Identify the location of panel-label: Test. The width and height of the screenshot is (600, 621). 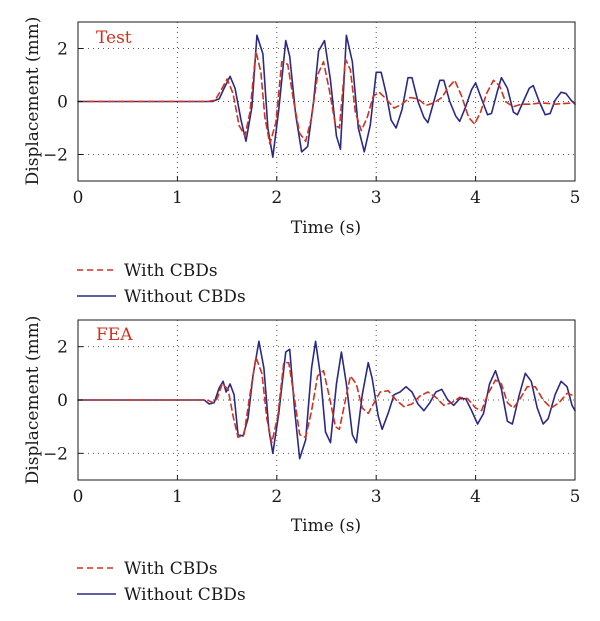
(114, 38).